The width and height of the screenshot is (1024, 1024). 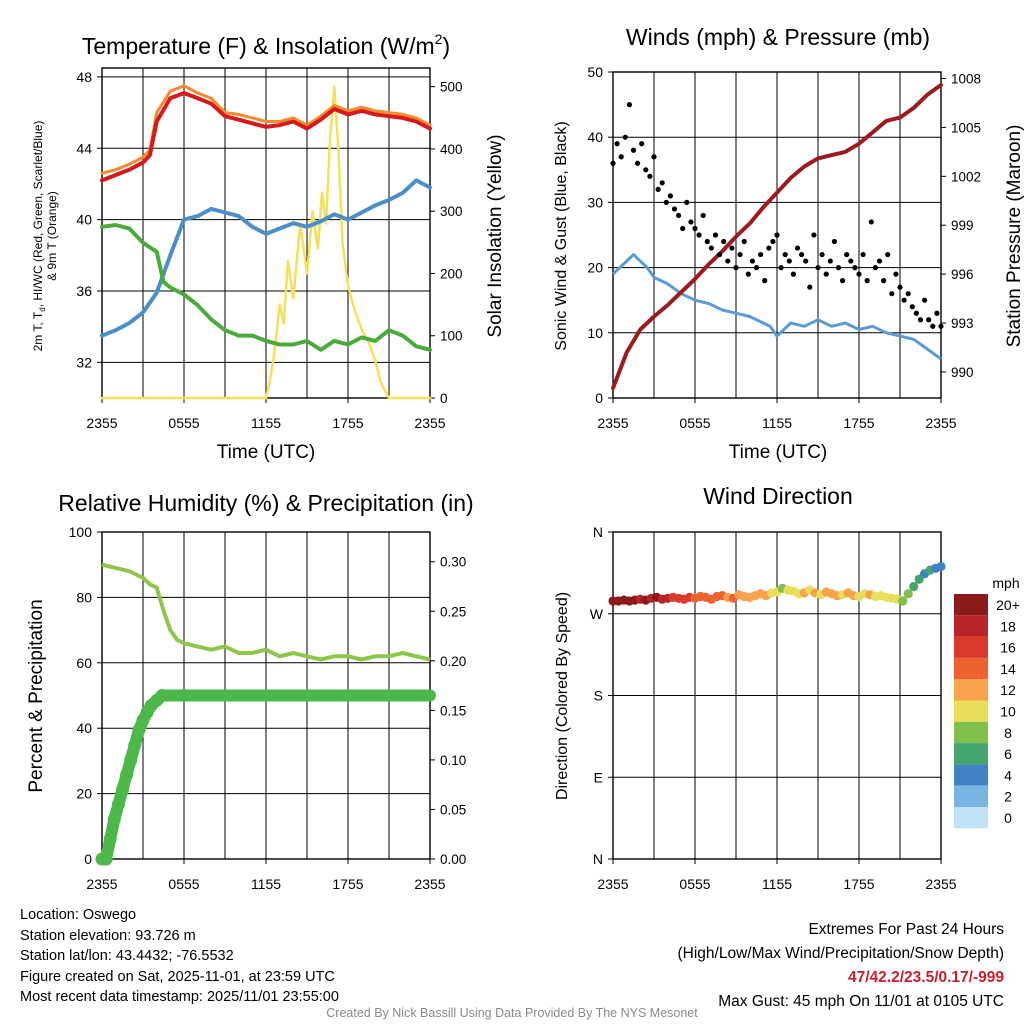 I want to click on series-relative-humidity, so click(x=266, y=612).